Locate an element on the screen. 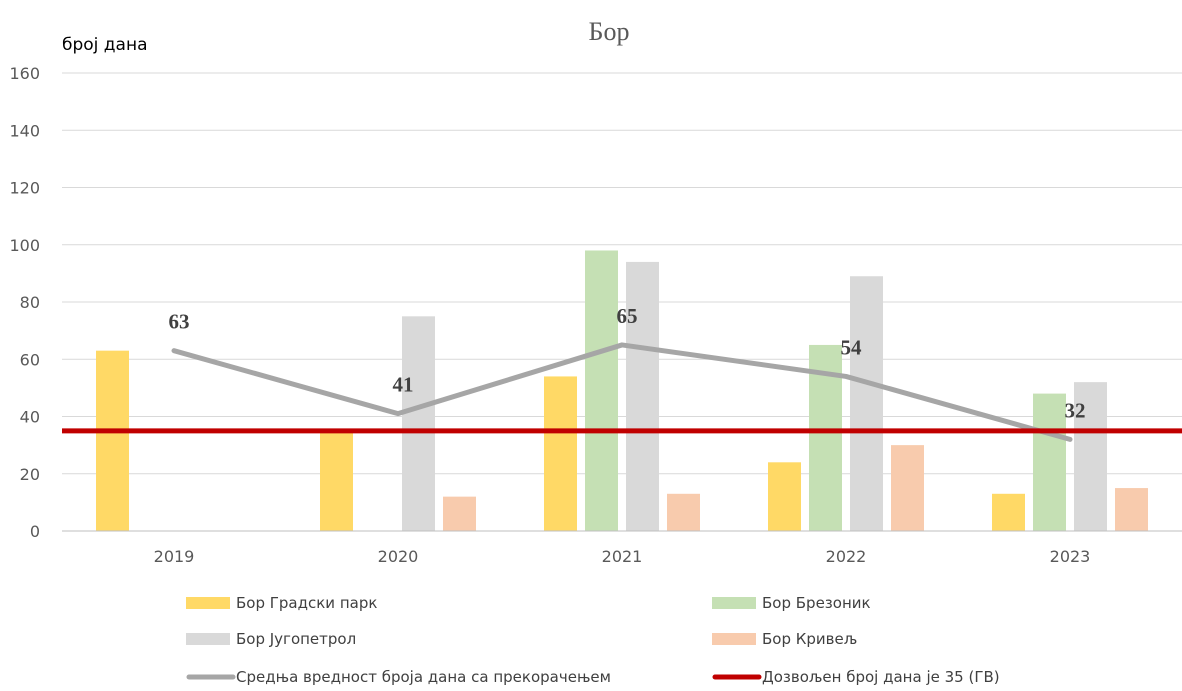 Image resolution: width=1182 pixels, height=691 pixels. y-axis-ticks: 0 20 40 60 80 100 120 140 160 is located at coordinates (24, 302).